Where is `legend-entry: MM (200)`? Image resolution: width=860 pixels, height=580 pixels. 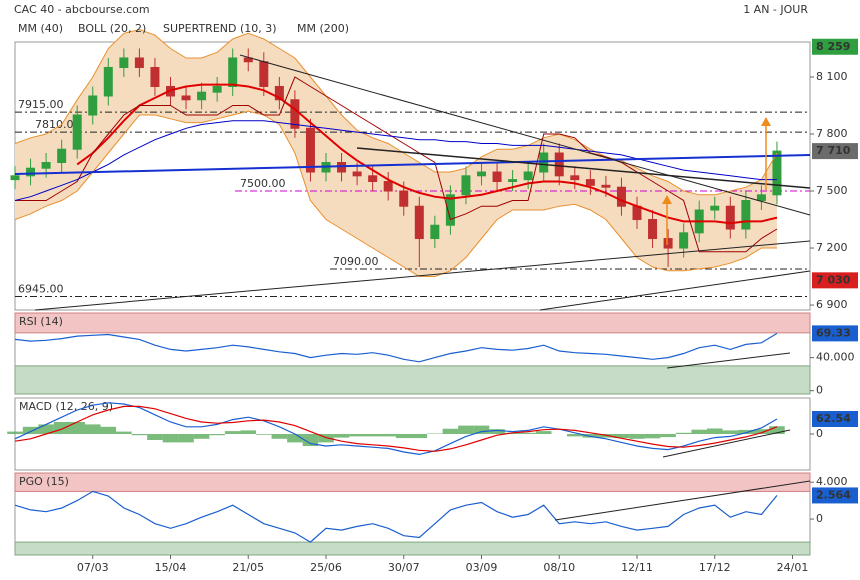 legend-entry: MM (200) is located at coordinates (323, 28).